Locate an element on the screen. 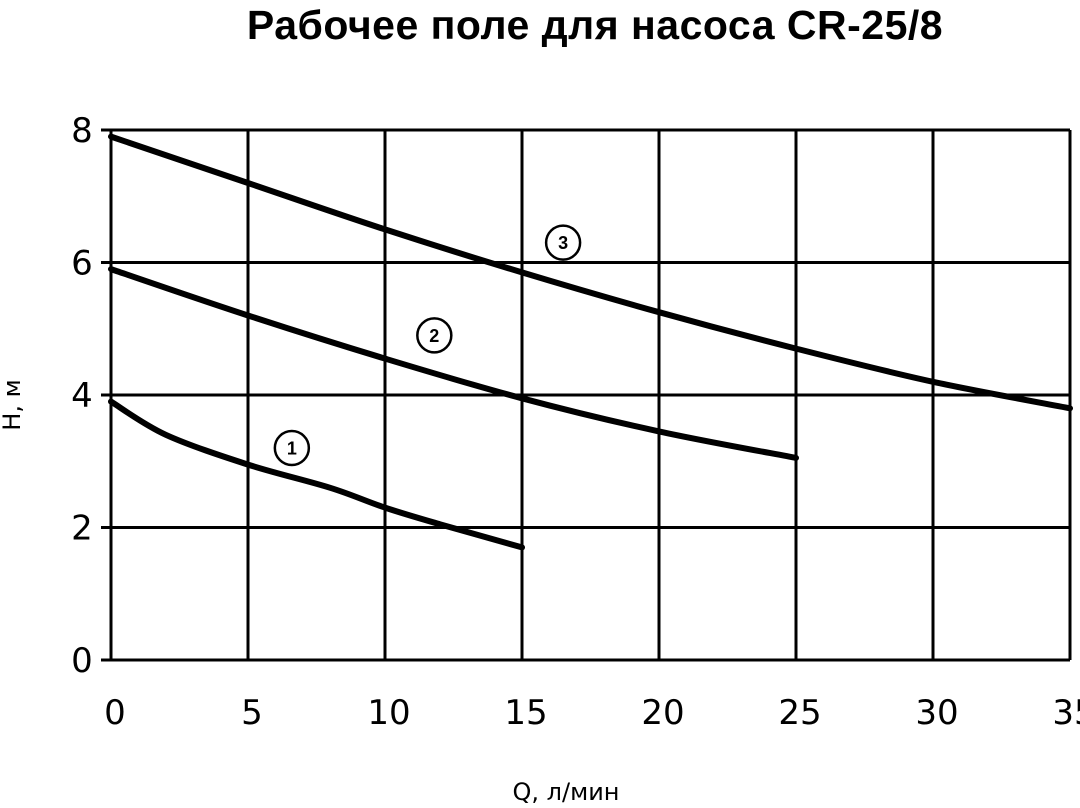 The image size is (1080, 808). y-tick-label: 0 is located at coordinates (82, 661).